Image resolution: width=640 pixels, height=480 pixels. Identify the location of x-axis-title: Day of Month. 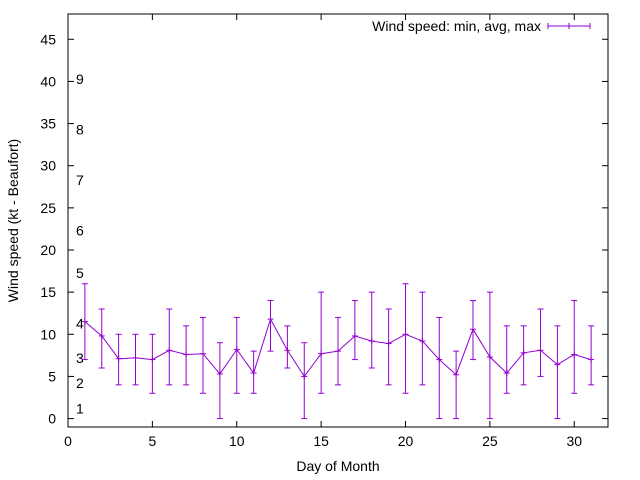
(337, 466).